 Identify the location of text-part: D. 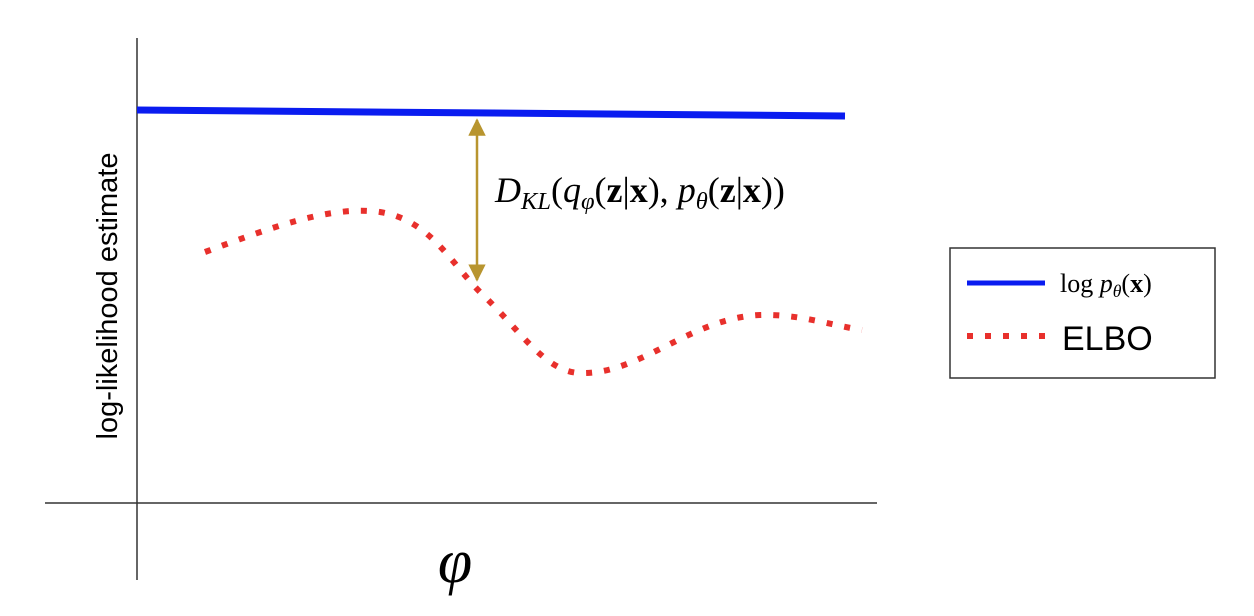
(507, 190).